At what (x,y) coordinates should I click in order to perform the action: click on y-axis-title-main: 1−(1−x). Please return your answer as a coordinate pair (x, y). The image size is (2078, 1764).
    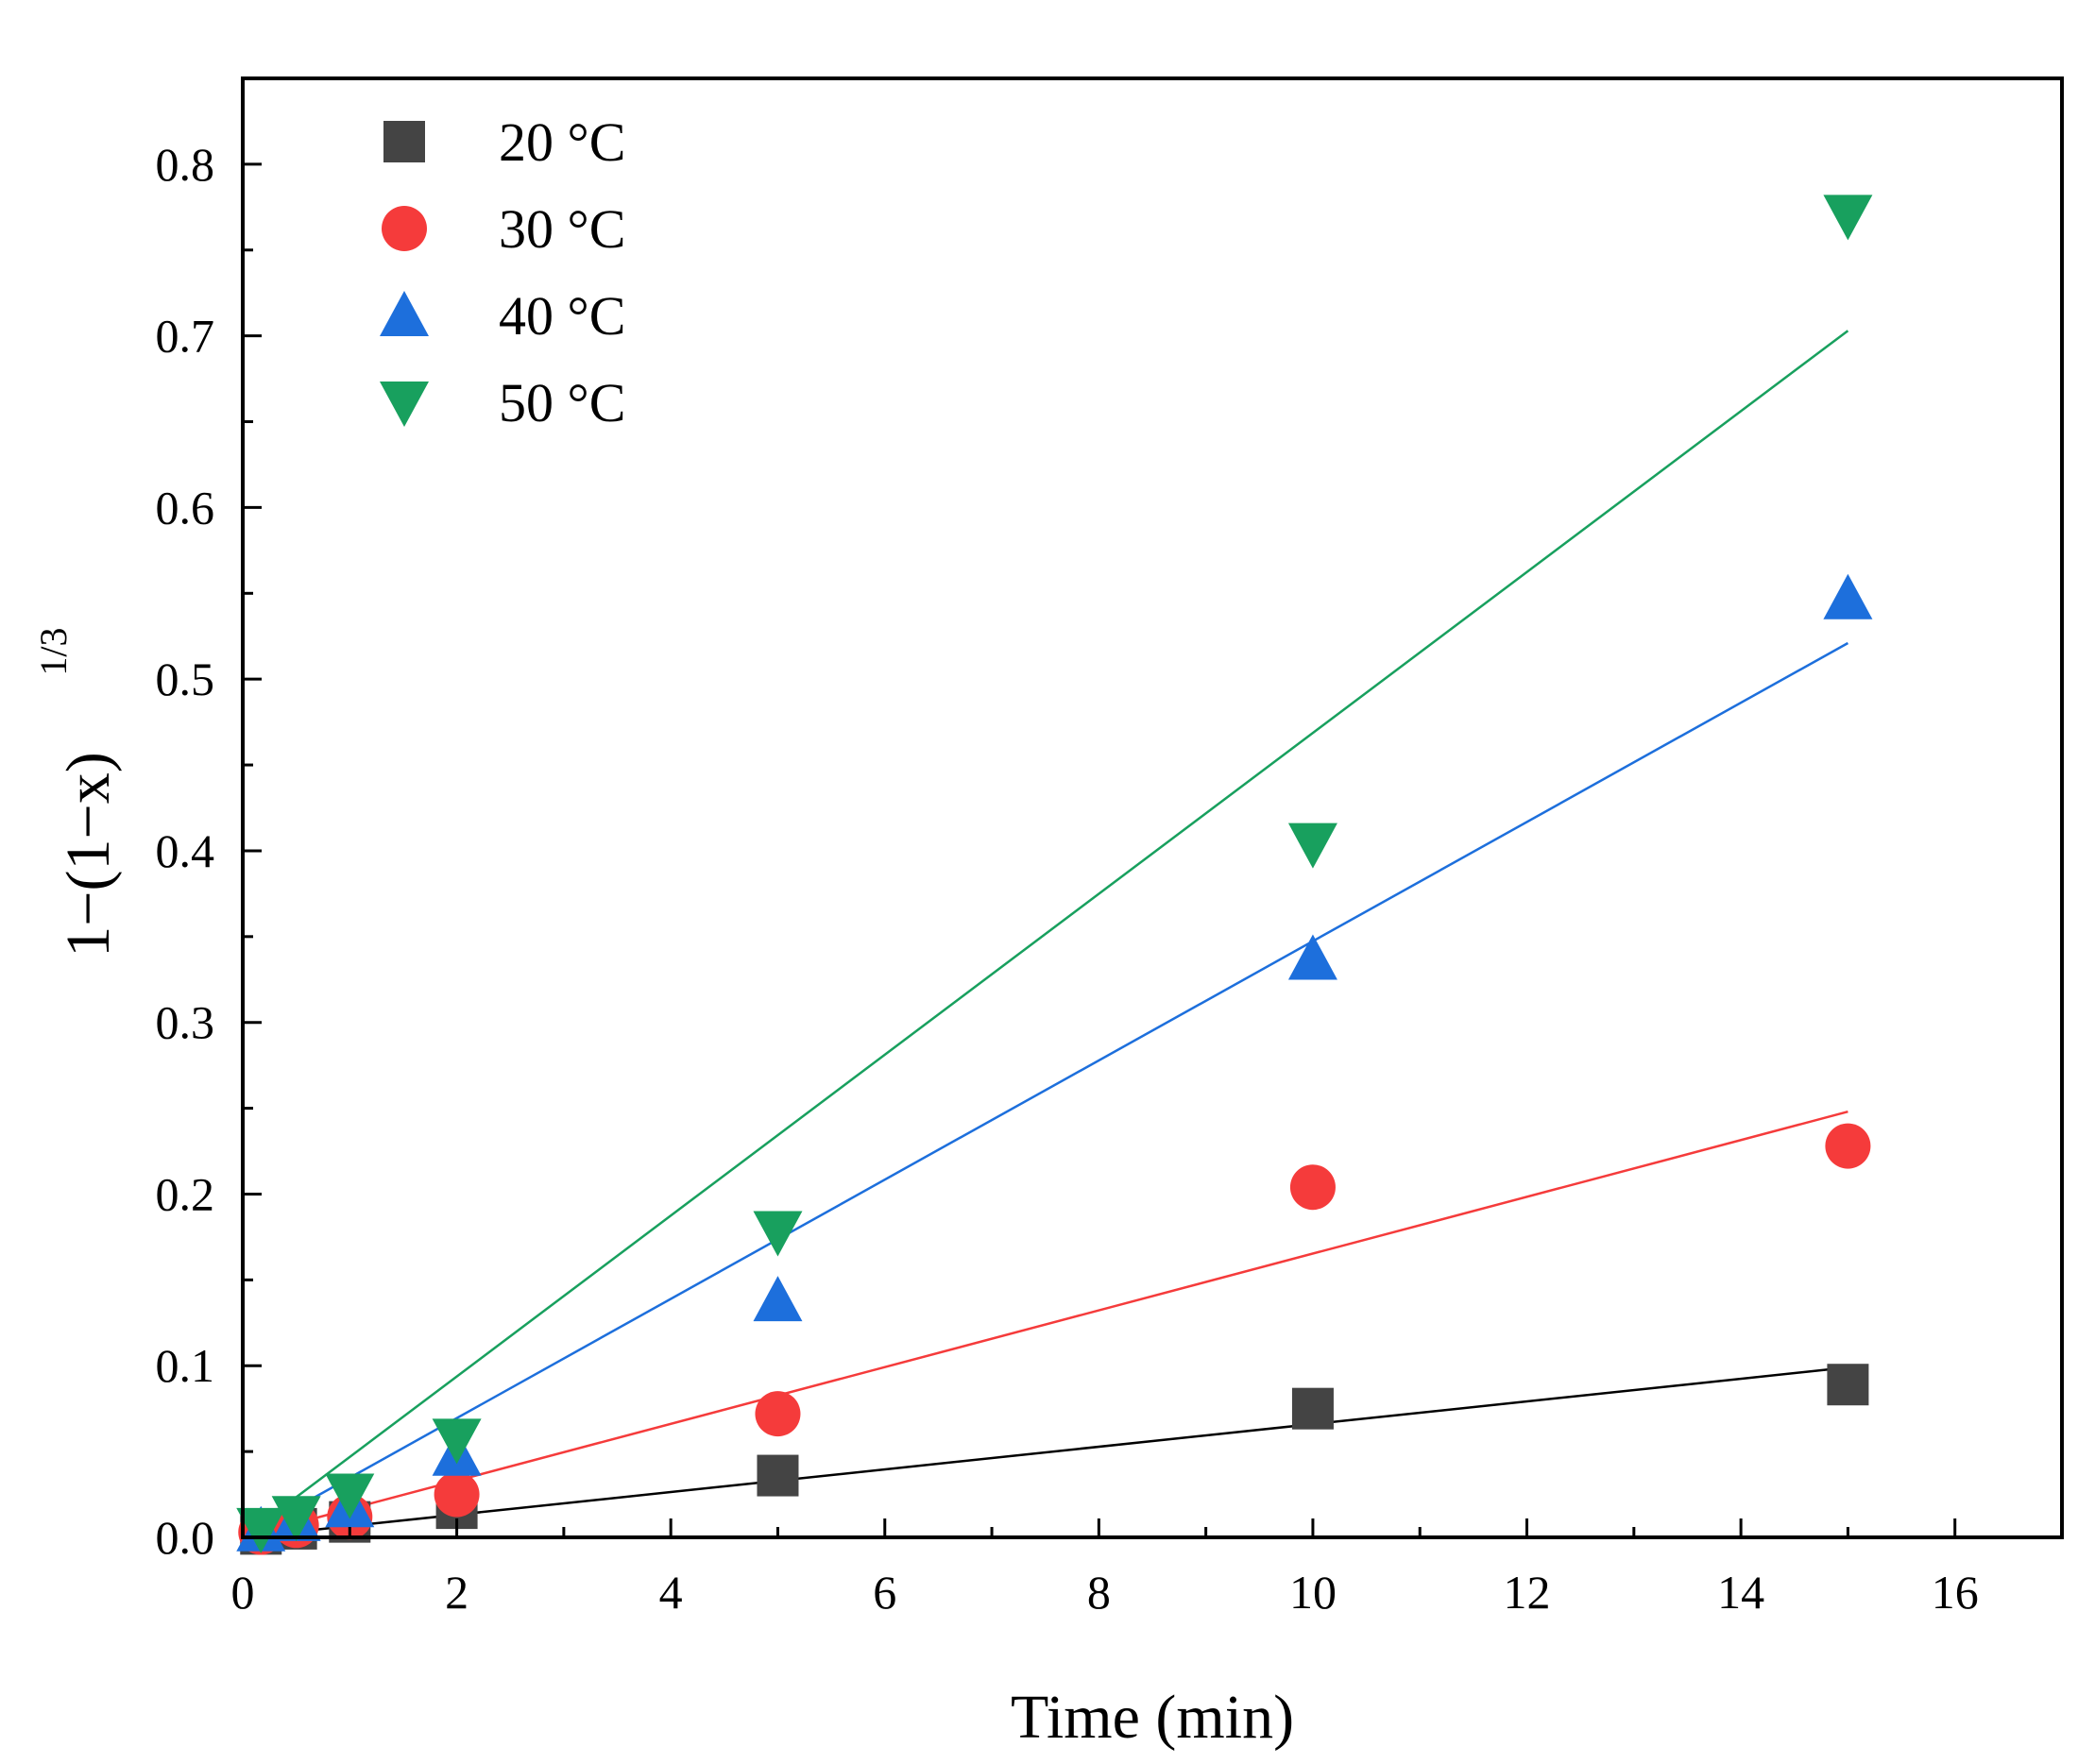
    Looking at the image, I should click on (88, 854).